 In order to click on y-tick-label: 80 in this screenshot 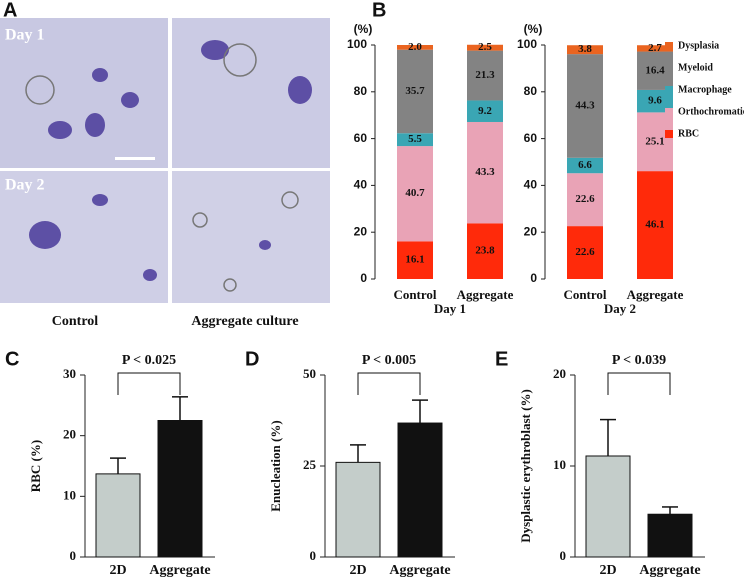, I will do `click(361, 91)`.